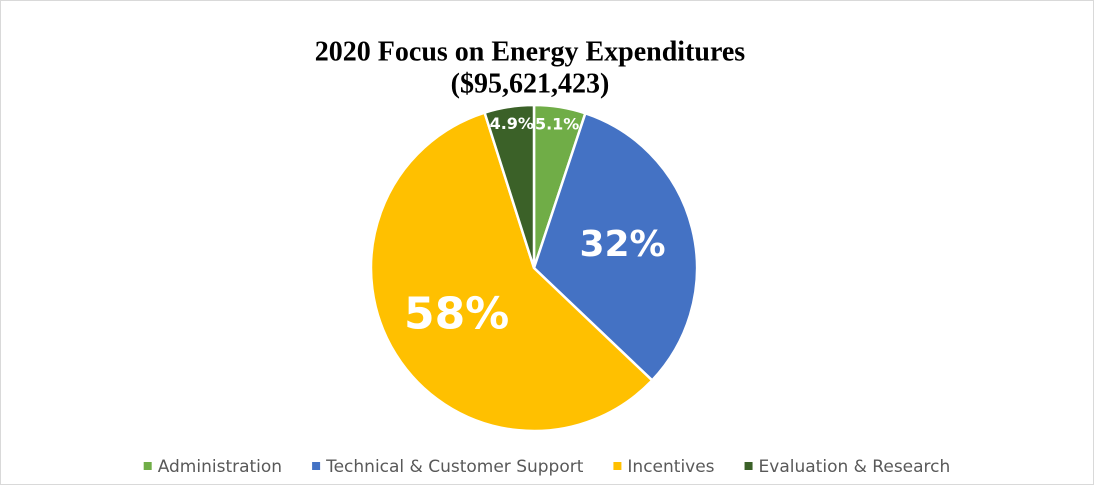 The height and width of the screenshot is (485, 1094). What do you see at coordinates (855, 467) in the screenshot?
I see `legend-label: Evaluation & Research` at bounding box center [855, 467].